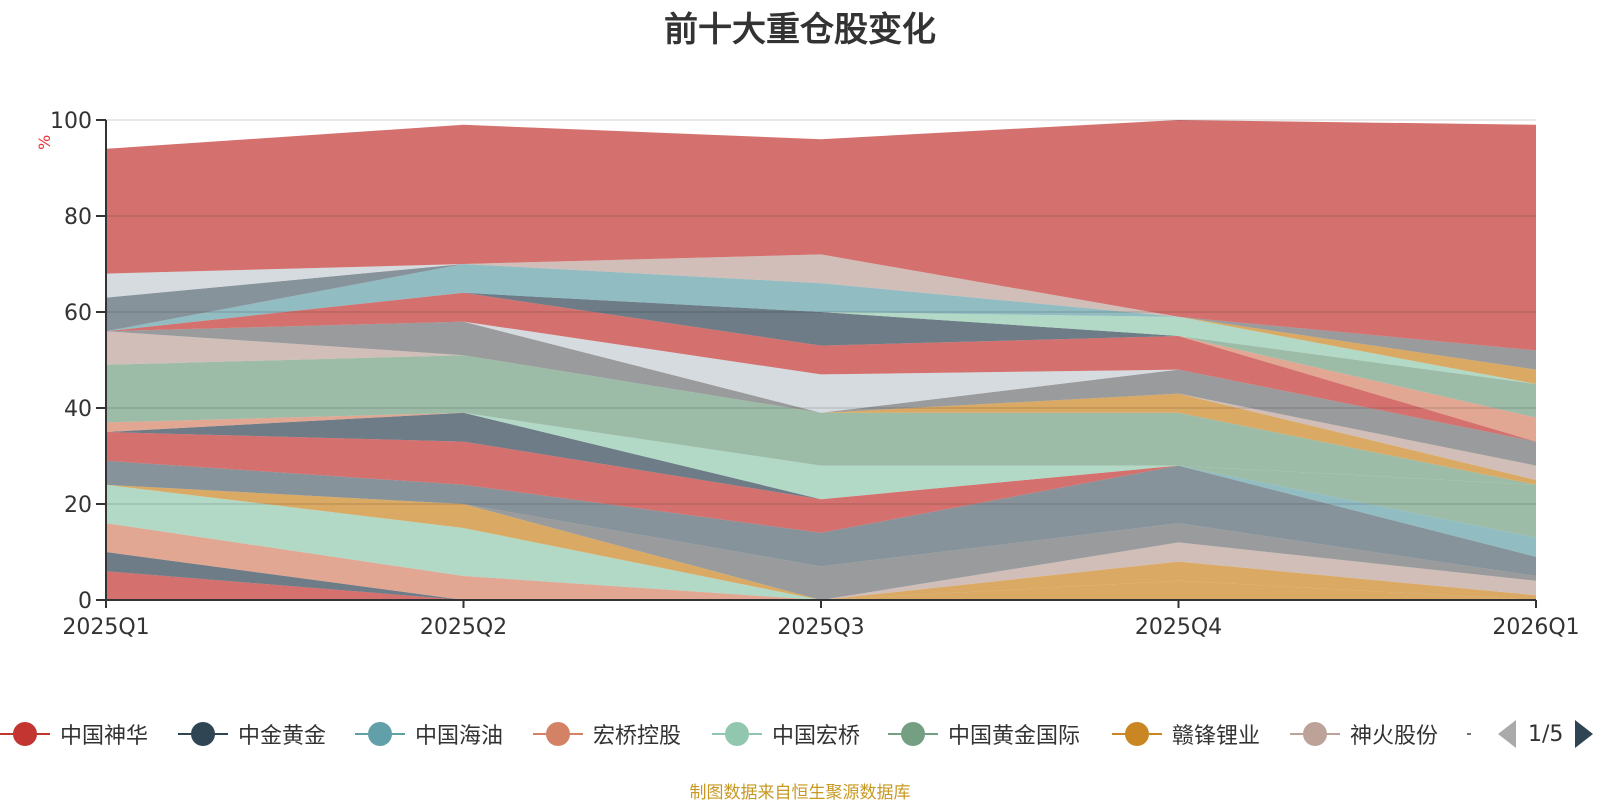 This screenshot has height=803, width=1600. I want to click on legend-label: 宏桥控股, so click(637, 736).